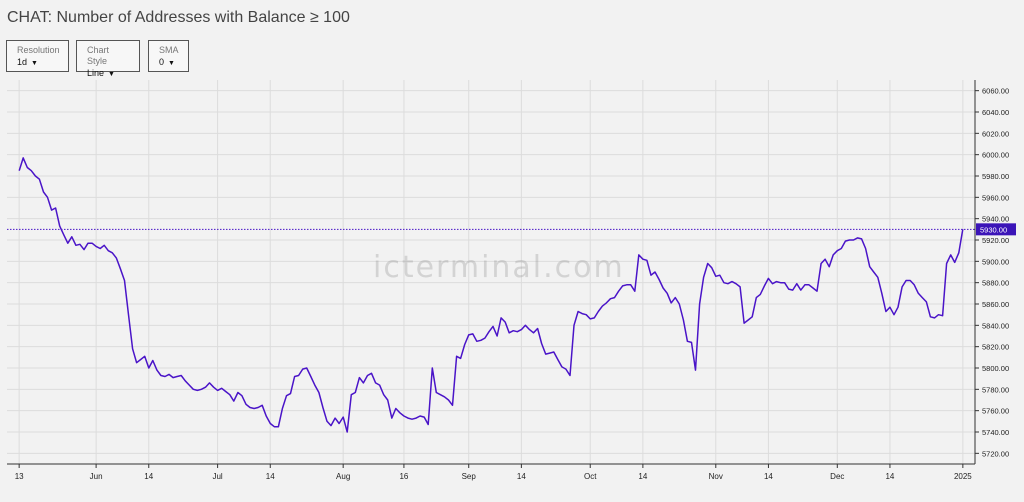  Describe the element at coordinates (217, 476) in the screenshot. I see `x-tick-label: Jul` at that location.